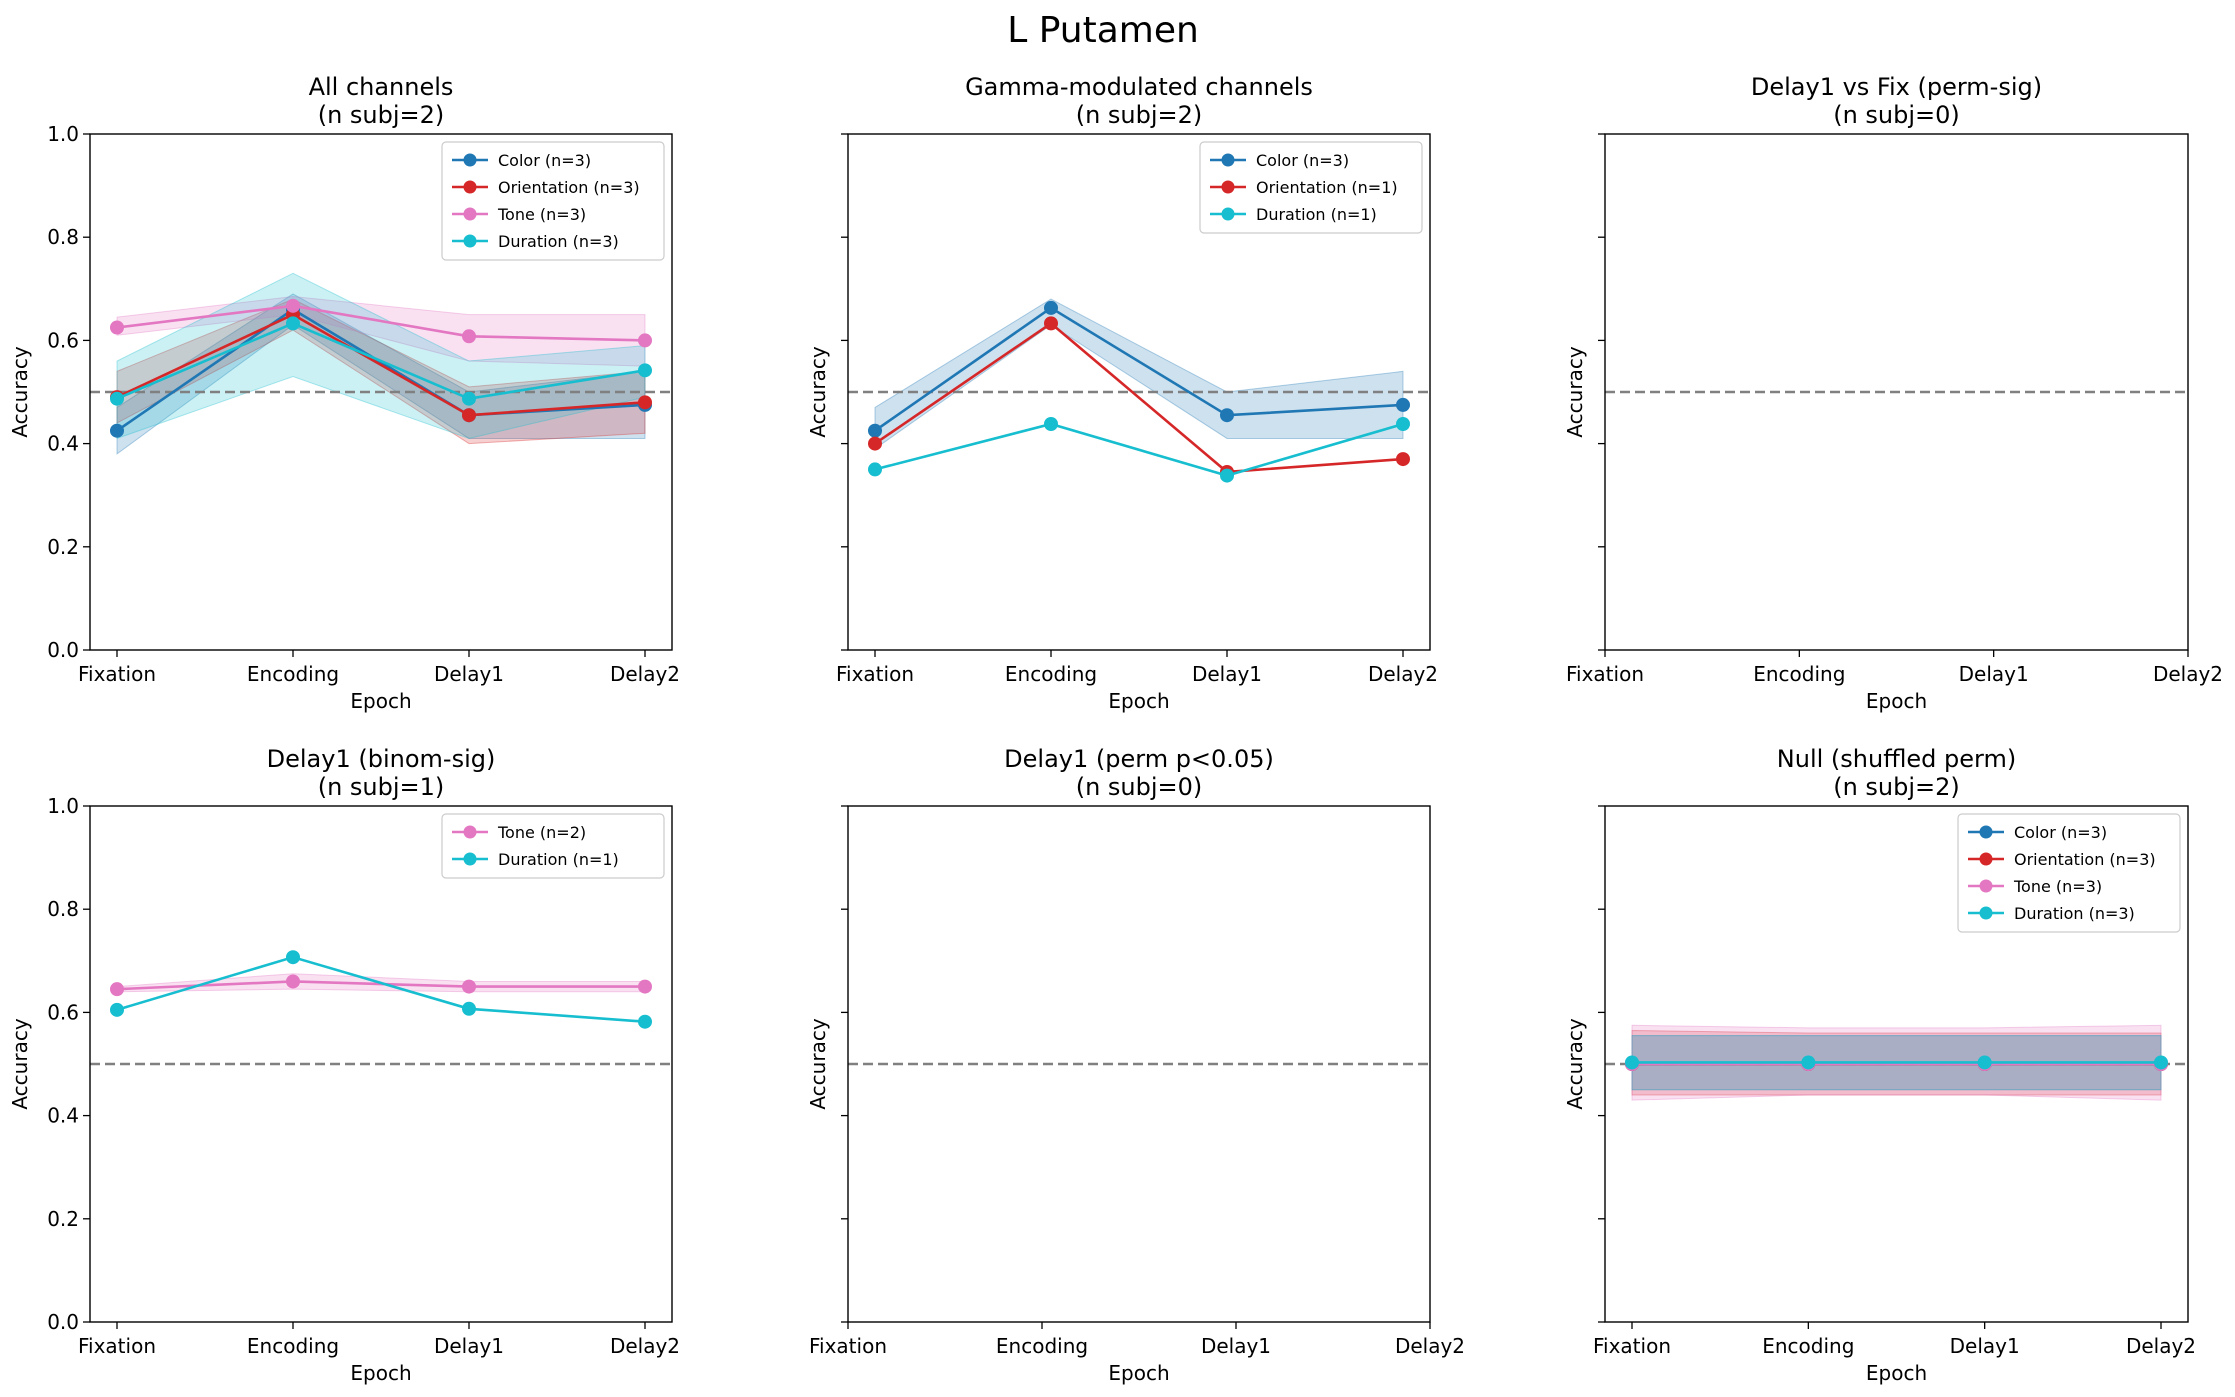  Describe the element at coordinates (381, 787) in the screenshot. I see `chart-title-line: (n subj=1)` at that location.